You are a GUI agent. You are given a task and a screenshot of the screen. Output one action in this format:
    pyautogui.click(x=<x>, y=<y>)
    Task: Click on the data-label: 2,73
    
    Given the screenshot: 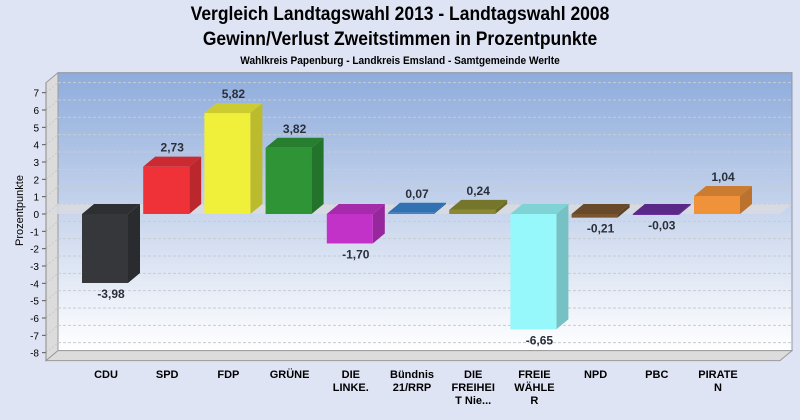 What is the action you would take?
    pyautogui.click(x=173, y=148)
    